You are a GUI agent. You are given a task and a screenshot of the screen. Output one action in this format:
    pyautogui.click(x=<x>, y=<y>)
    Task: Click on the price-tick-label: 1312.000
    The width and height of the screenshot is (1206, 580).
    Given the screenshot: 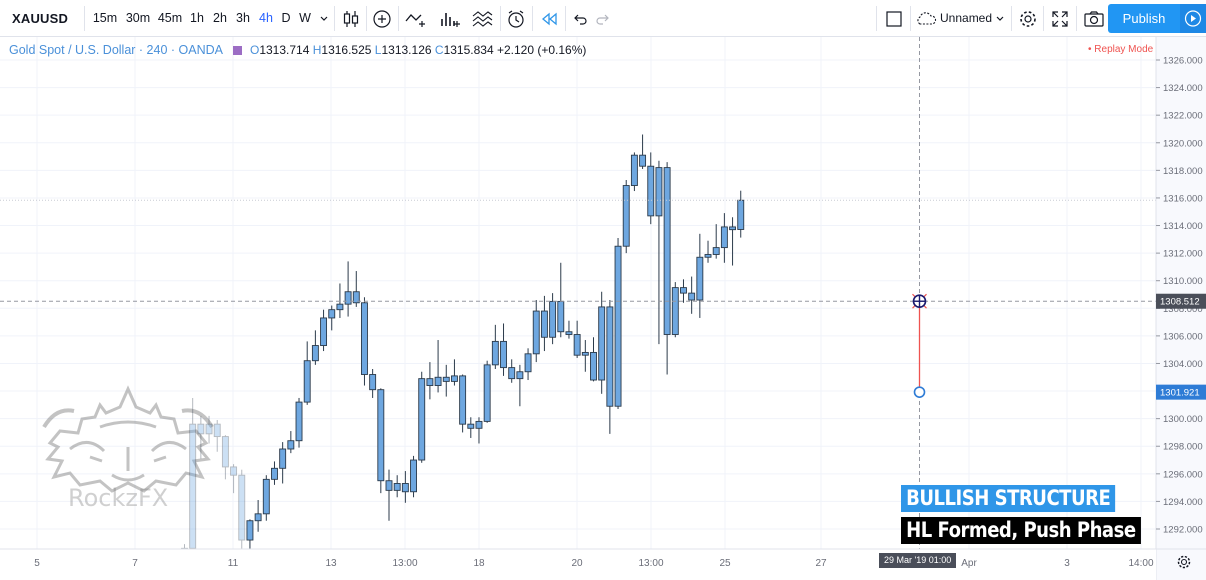 What is the action you would take?
    pyautogui.click(x=1183, y=254)
    